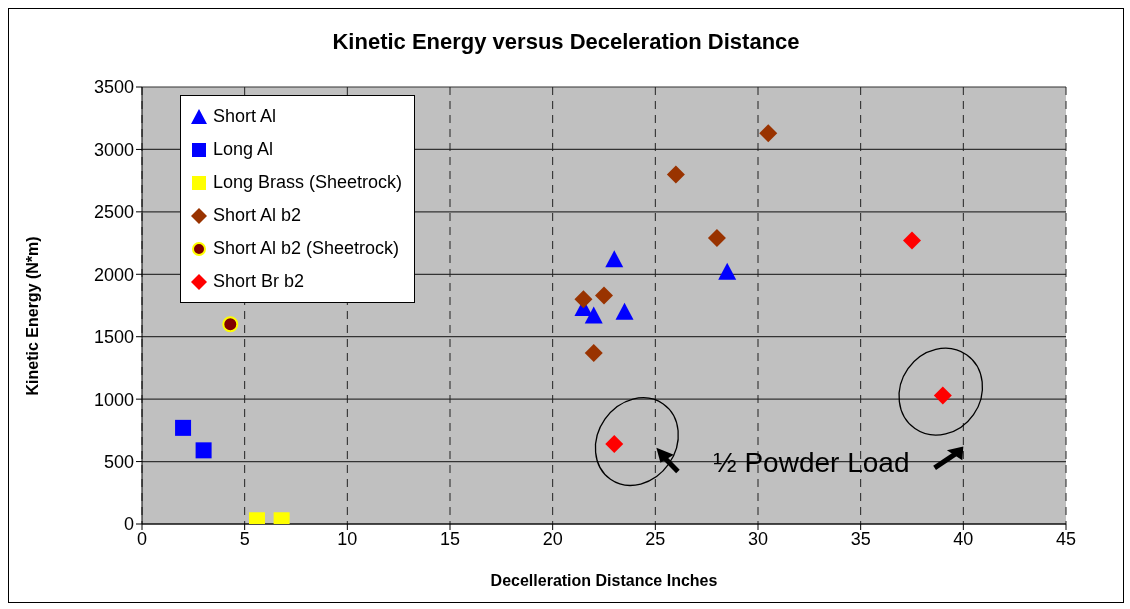 The height and width of the screenshot is (609, 1130). What do you see at coordinates (244, 538) in the screenshot?
I see `x-tick-label: 5` at bounding box center [244, 538].